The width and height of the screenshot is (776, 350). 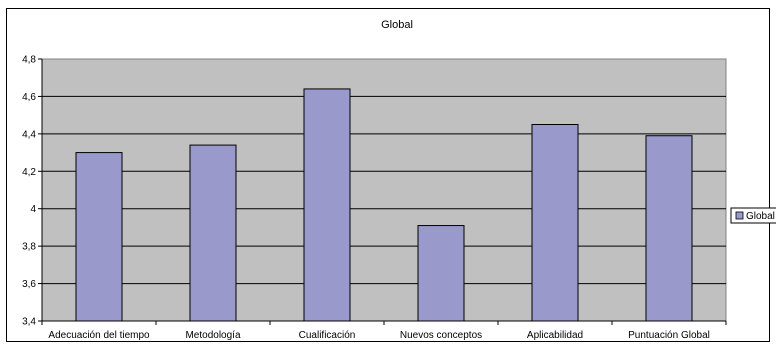 What do you see at coordinates (555, 335) in the screenshot?
I see `x-tick-label: Aplicabilidad` at bounding box center [555, 335].